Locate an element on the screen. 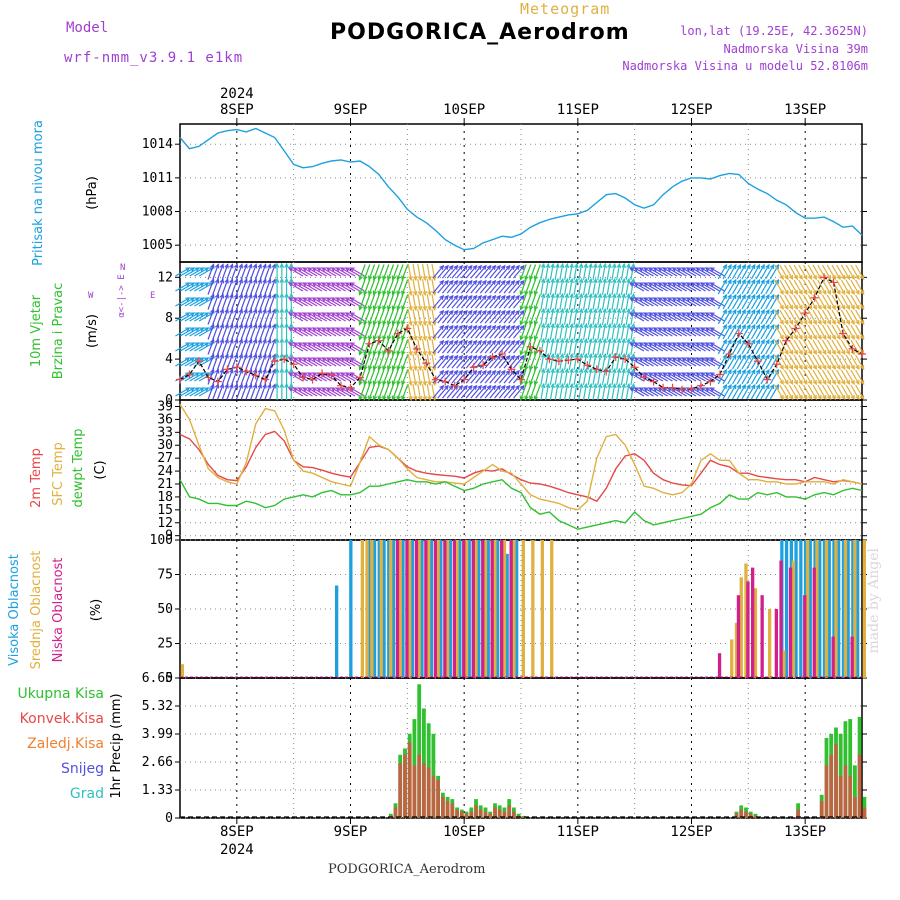 This screenshot has width=900, height=900. cloud-bar-mid_cloud is located at coordinates (457, 609).